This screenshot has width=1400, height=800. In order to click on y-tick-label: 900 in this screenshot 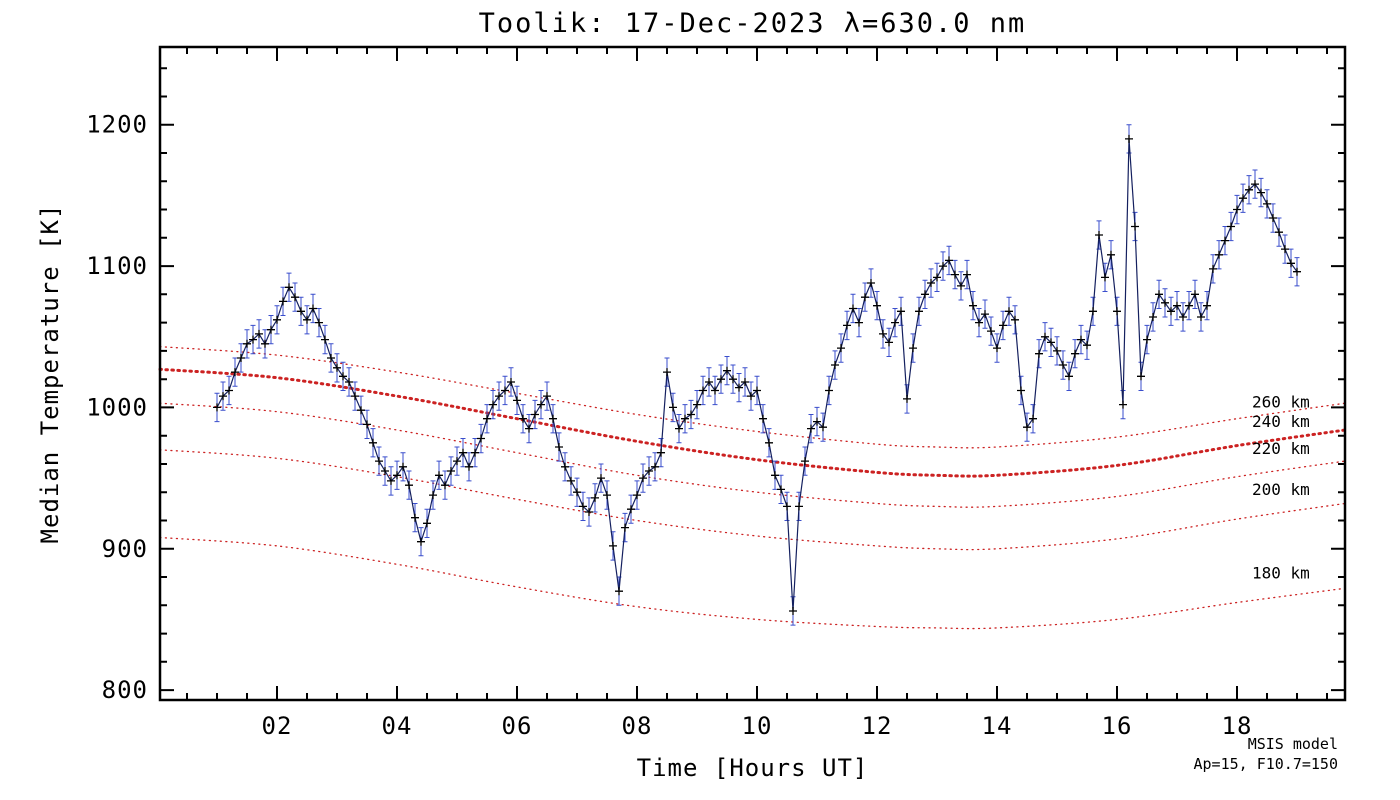, I will do `click(125, 549)`.